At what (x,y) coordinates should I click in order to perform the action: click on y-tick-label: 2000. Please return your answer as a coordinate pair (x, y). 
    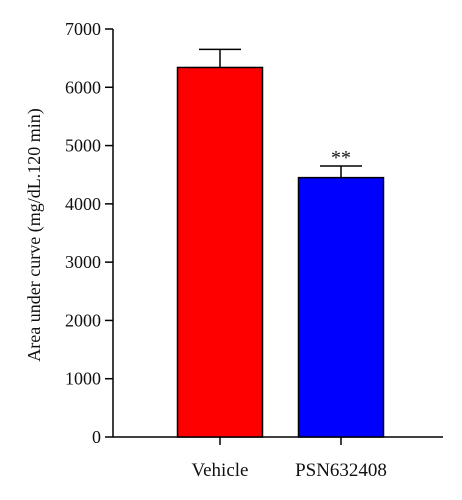
    Looking at the image, I should click on (83, 320).